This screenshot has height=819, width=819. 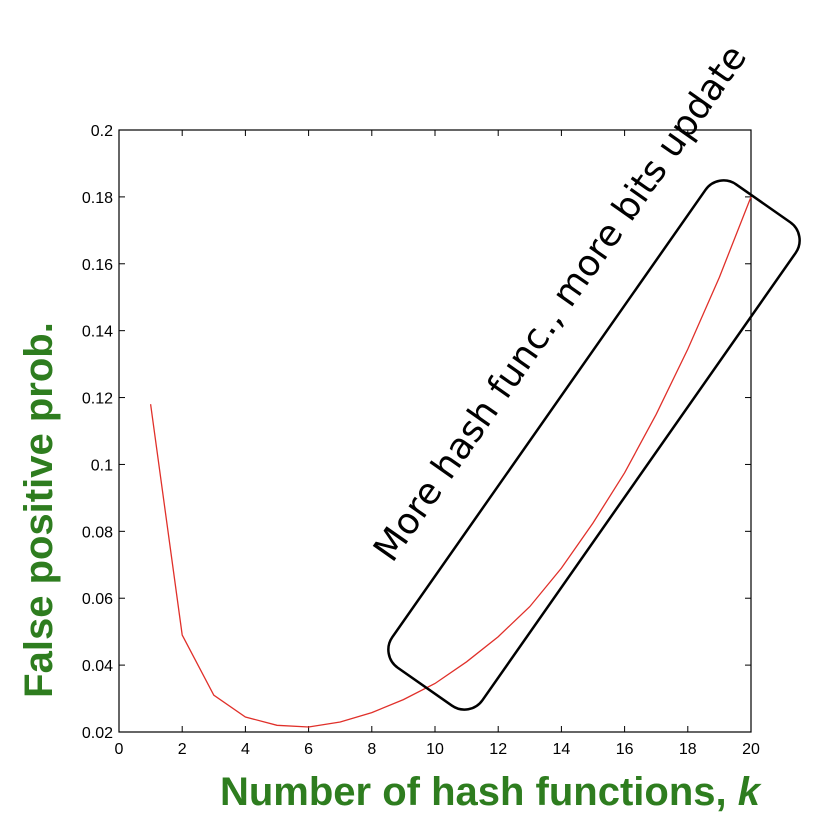 I want to click on x-tick-label: 16, so click(x=625, y=749).